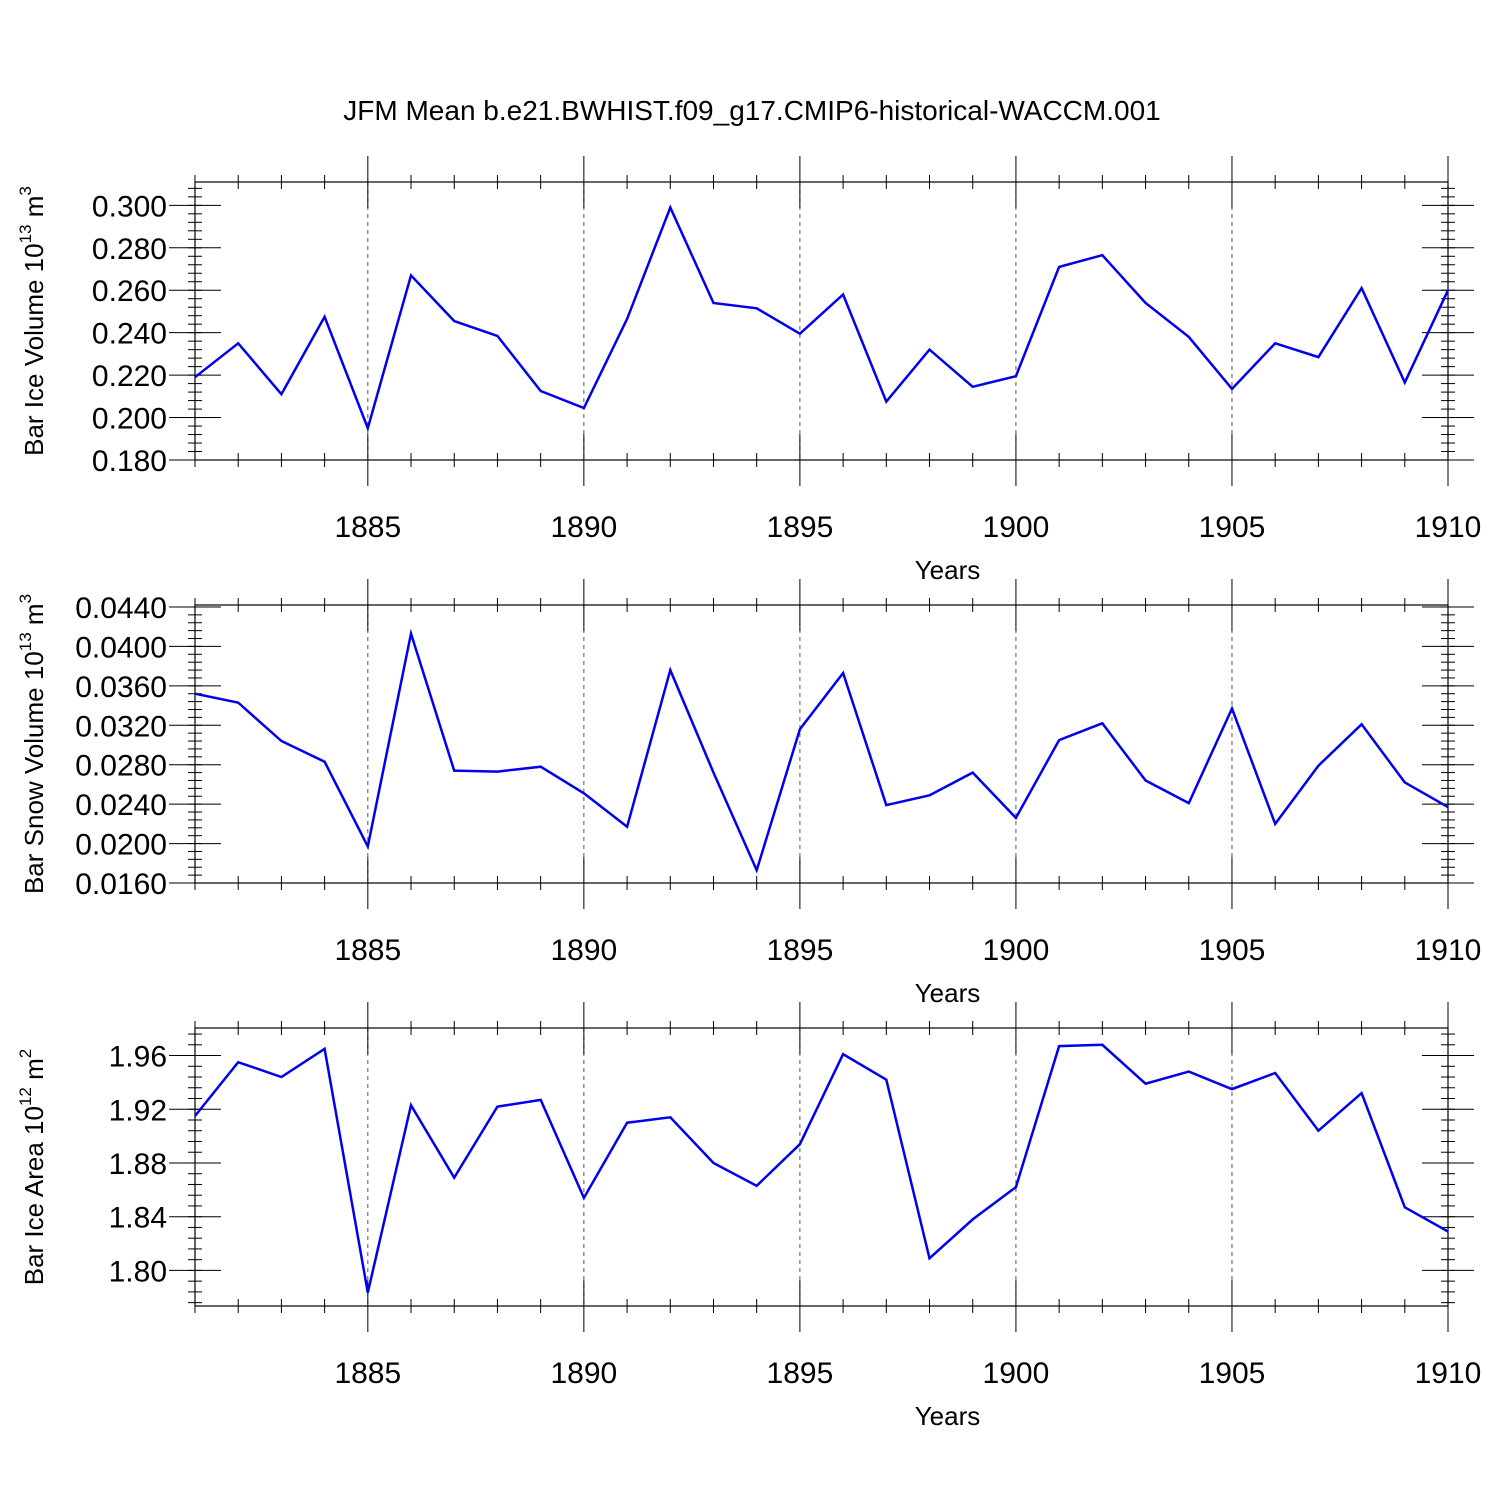 This screenshot has height=1500, width=1500. I want to click on y-tick-label: 0.0320, so click(121, 726).